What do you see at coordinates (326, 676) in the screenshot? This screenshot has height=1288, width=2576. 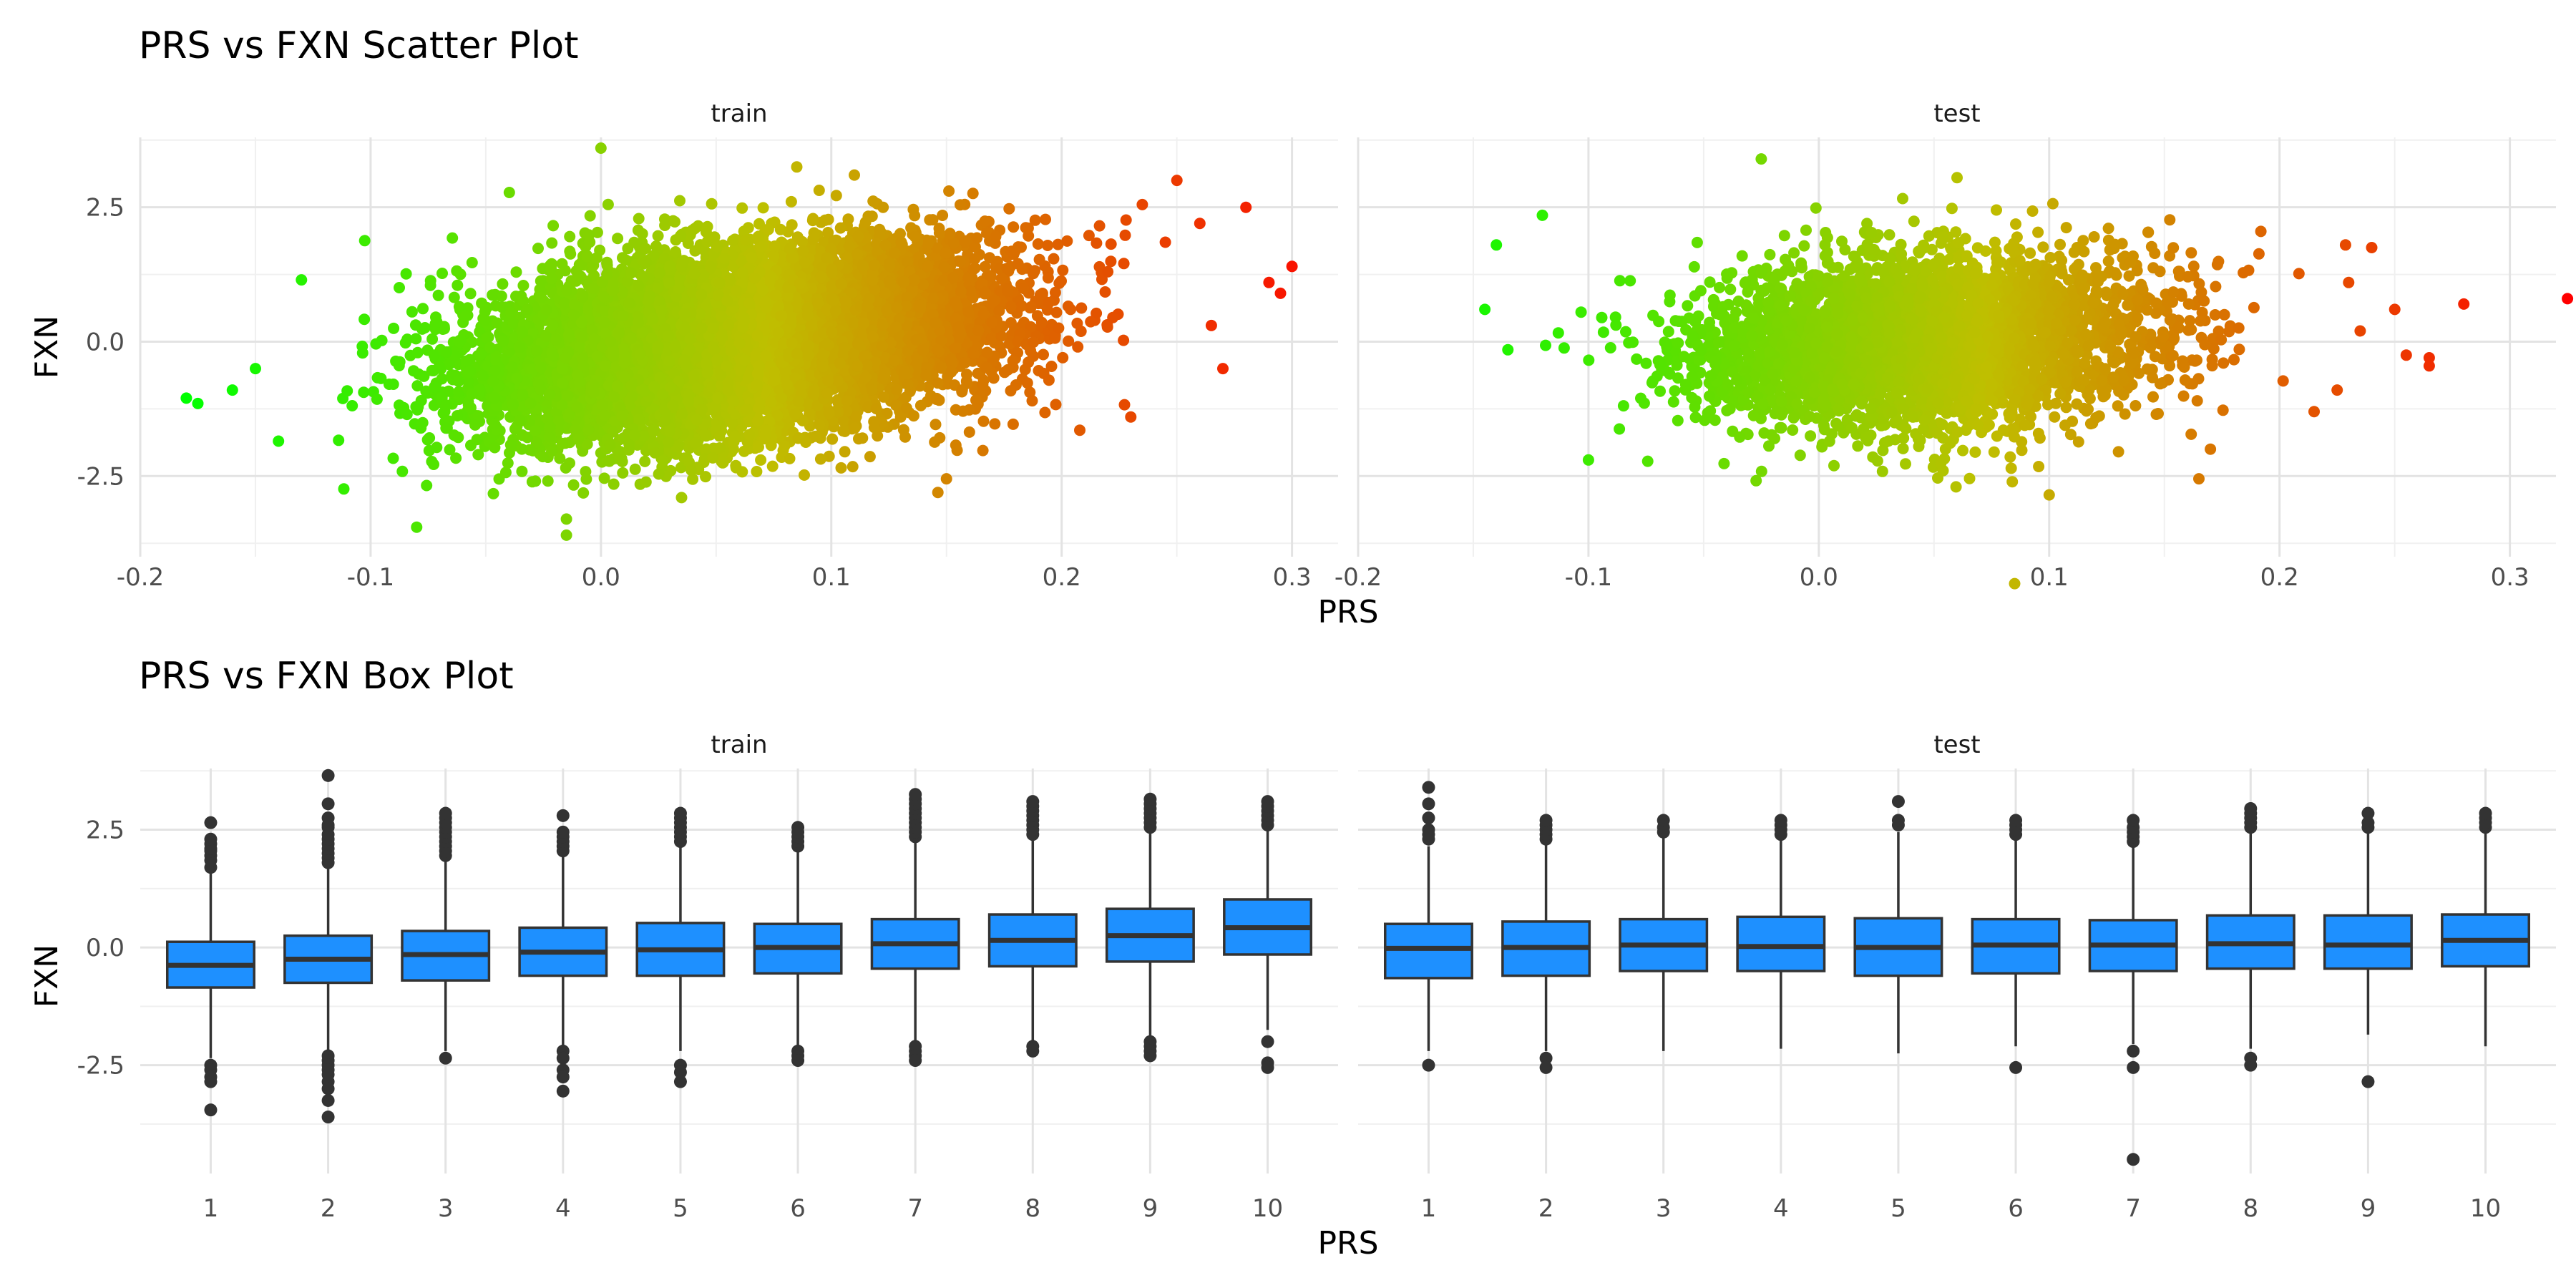 I see `box-chart-title: PRS vs FXN Box Plot` at bounding box center [326, 676].